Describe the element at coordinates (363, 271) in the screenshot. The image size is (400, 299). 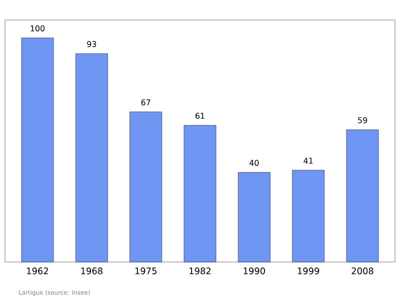
I see `x-tick-label: 2008` at that location.